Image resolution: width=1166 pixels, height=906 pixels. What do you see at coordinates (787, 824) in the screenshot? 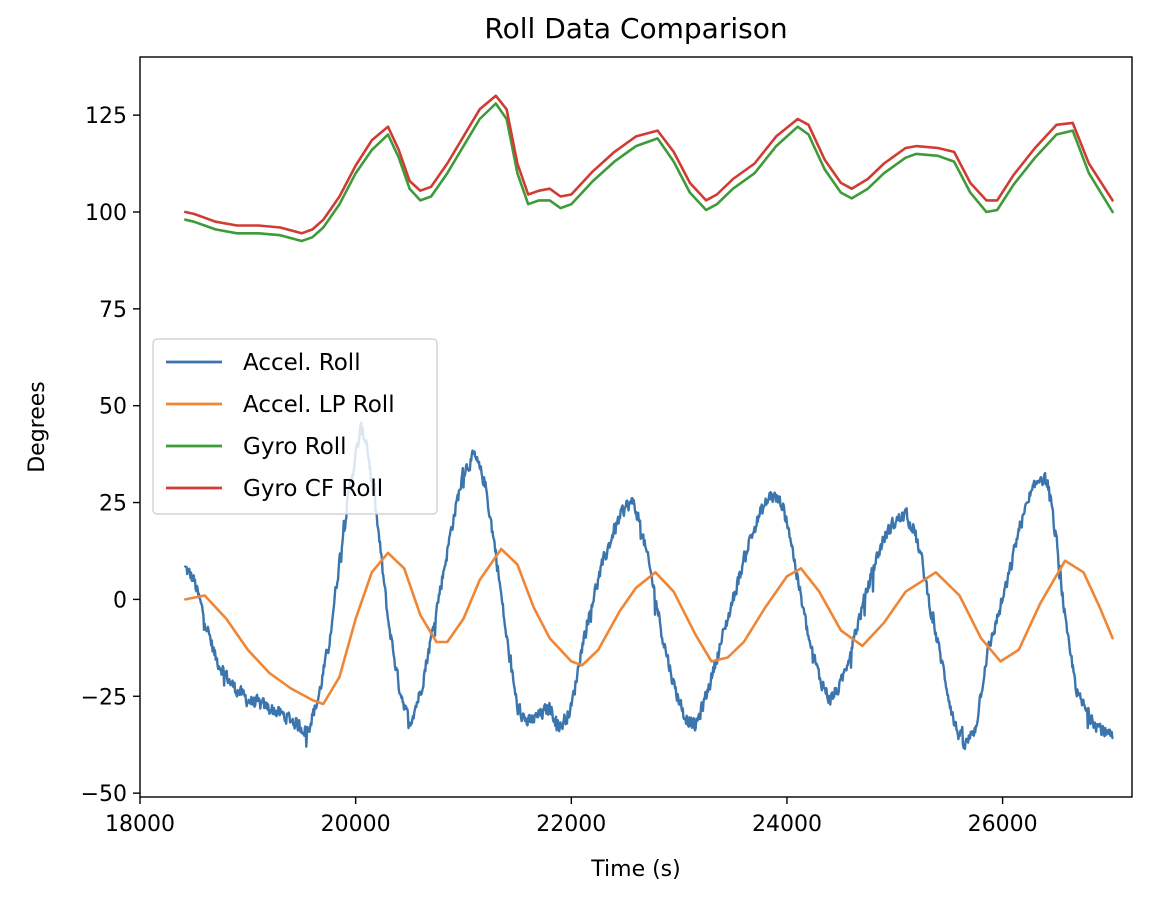
I see `x-tick-label: 24000` at bounding box center [787, 824].